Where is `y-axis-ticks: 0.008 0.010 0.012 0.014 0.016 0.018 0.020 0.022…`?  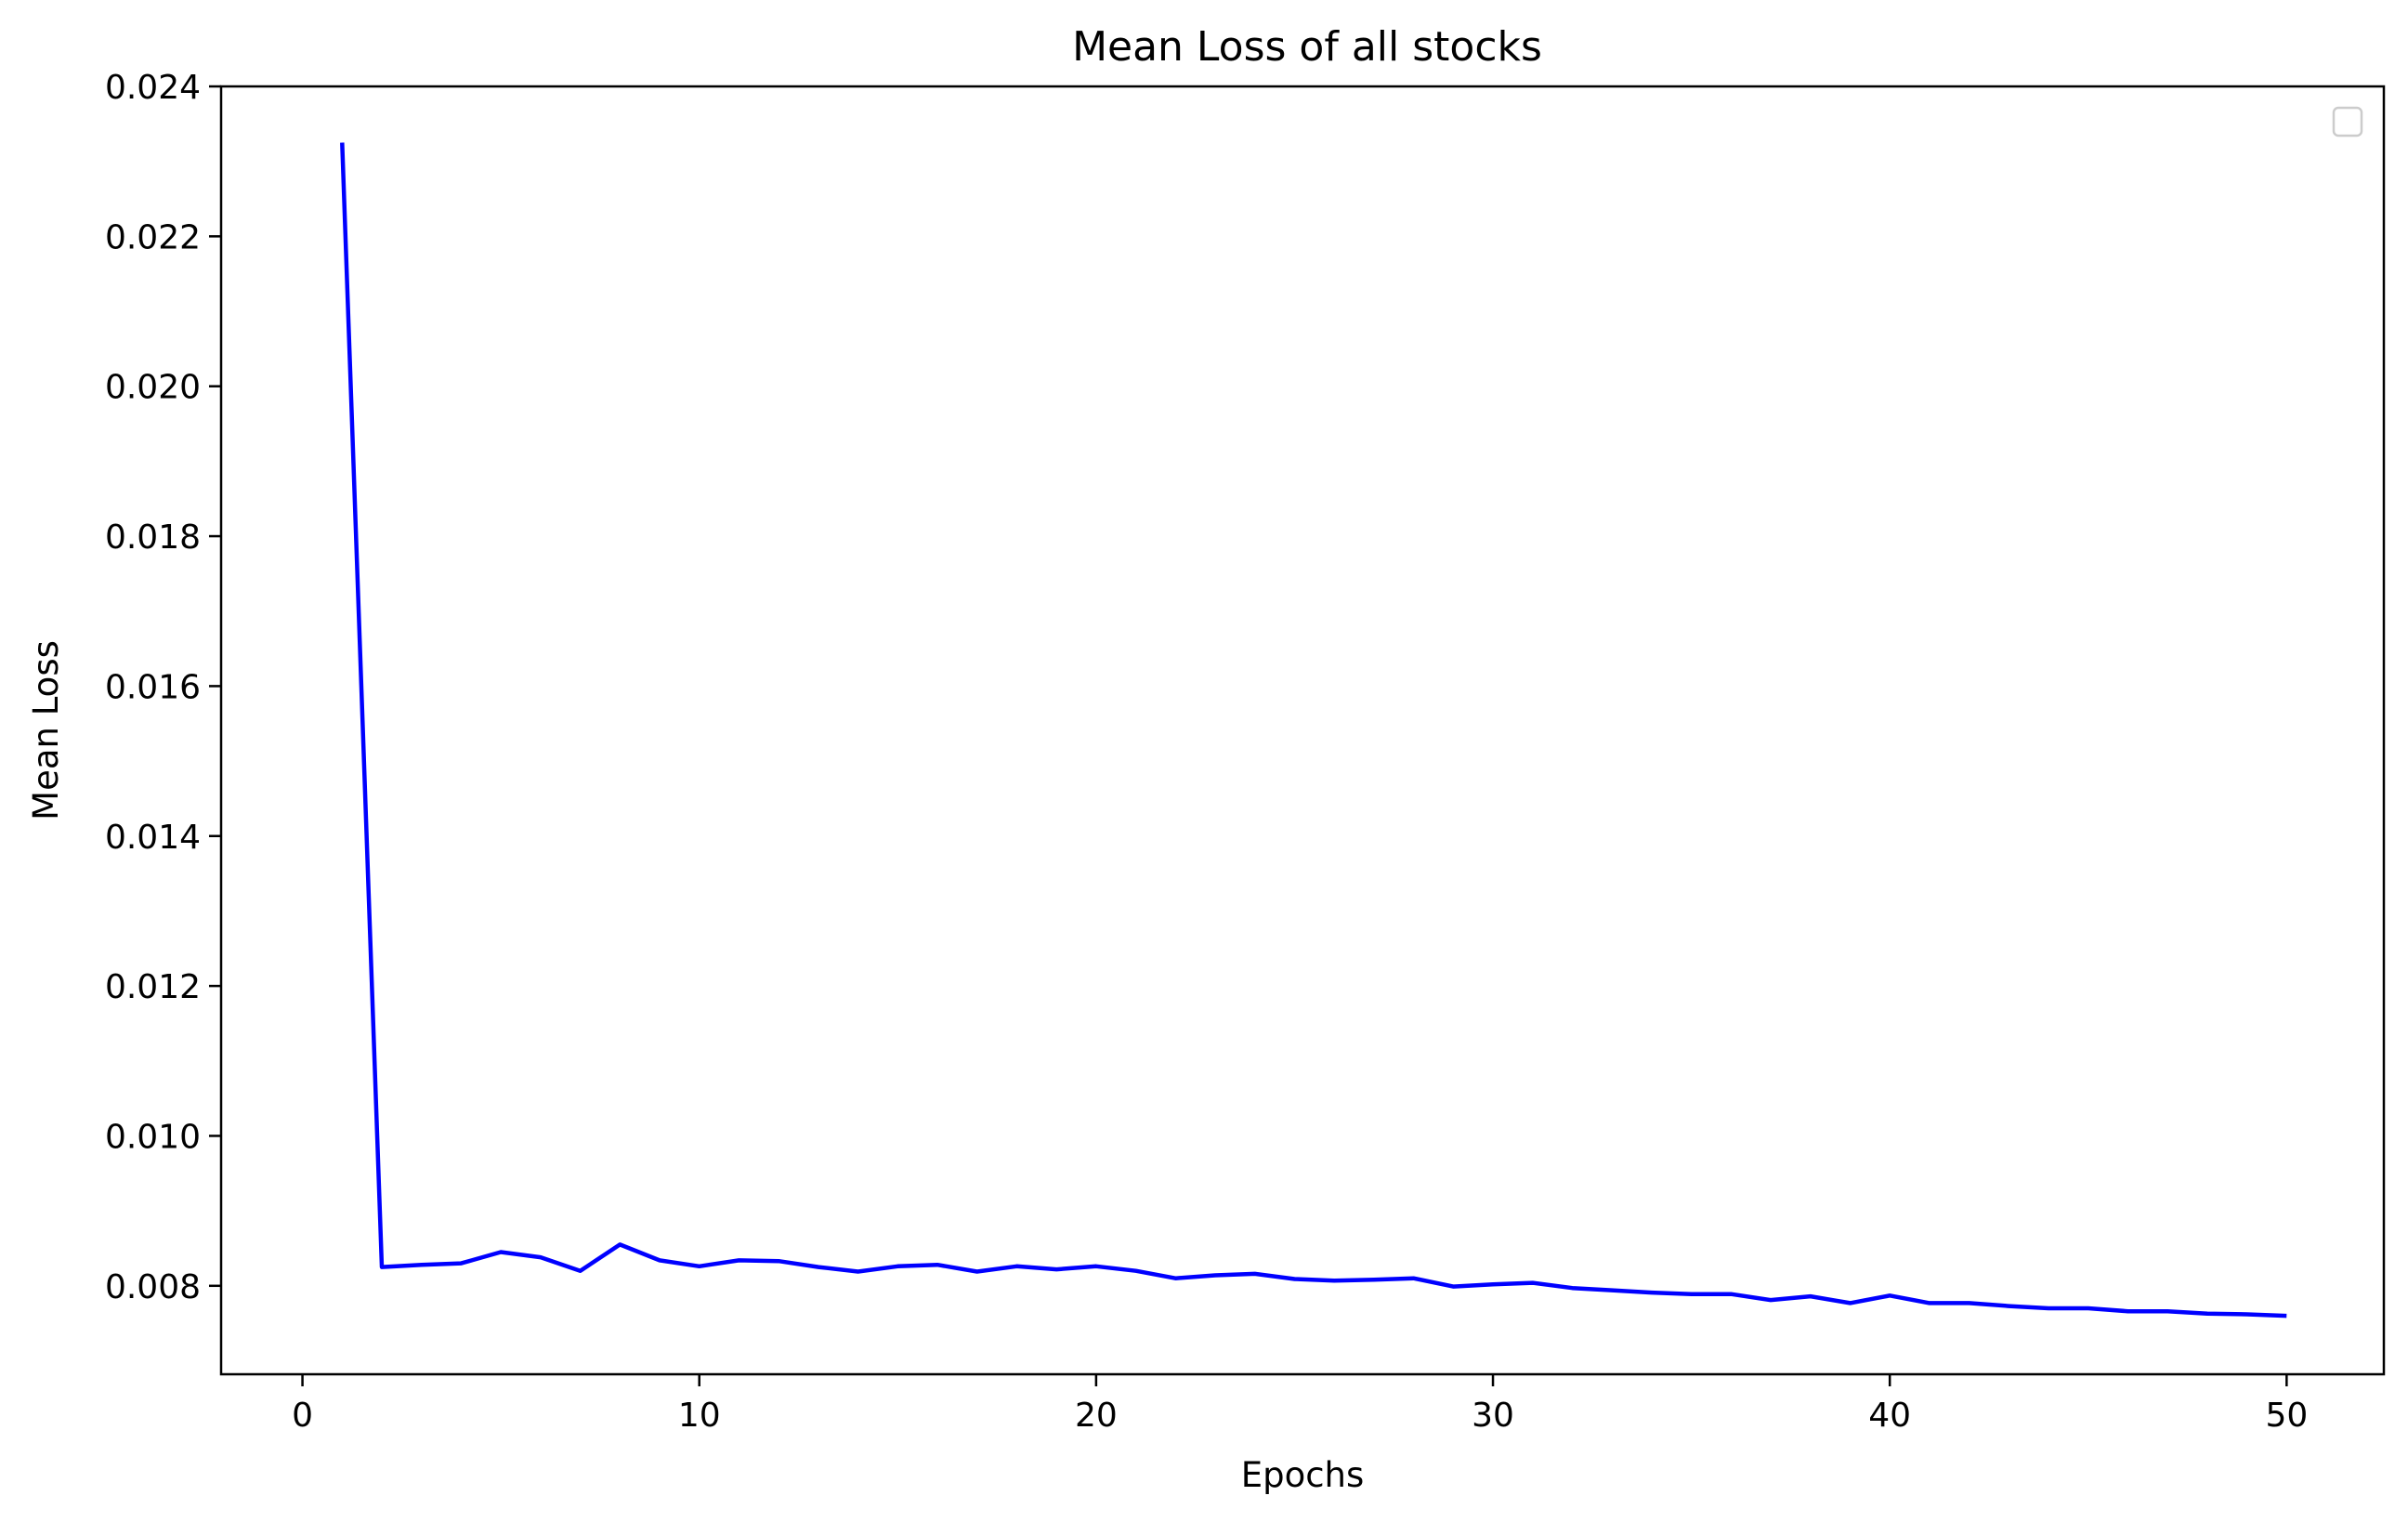 y-axis-ticks: 0.008 0.010 0.012 0.014 0.016 0.018 0.020 0.022… is located at coordinates (163, 687).